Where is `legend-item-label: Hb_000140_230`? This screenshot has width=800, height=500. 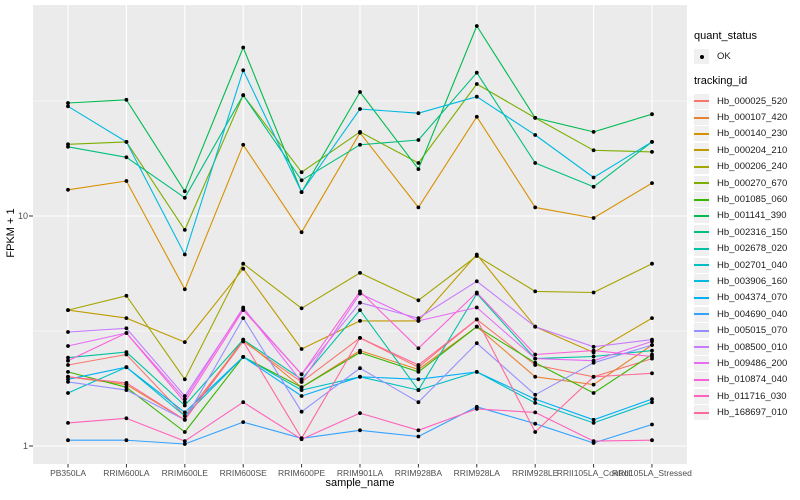
legend-item-label: Hb_000140_230 is located at coordinates (752, 134).